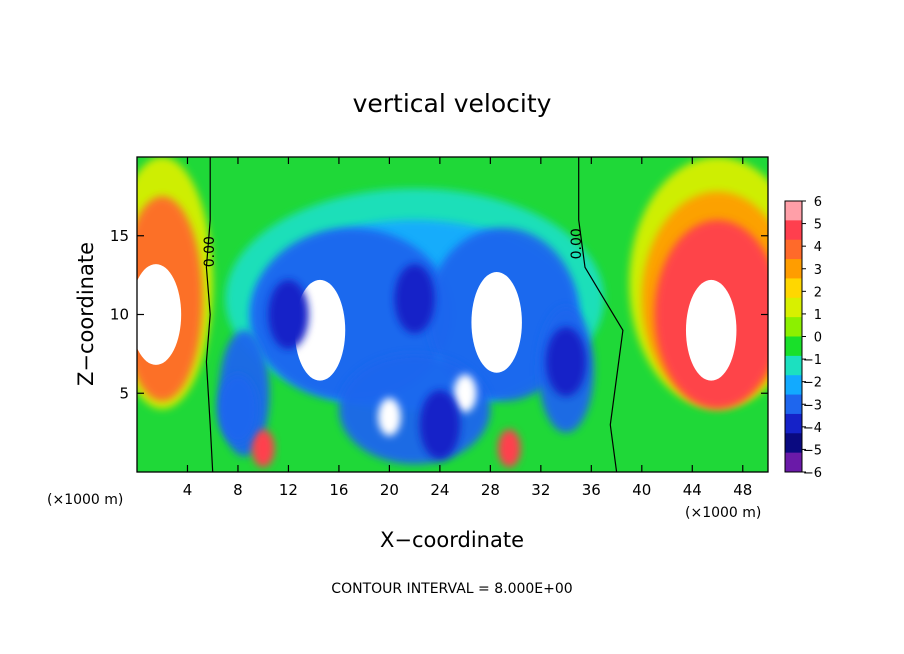 The width and height of the screenshot is (904, 654). What do you see at coordinates (85, 500) in the screenshot?
I see `x-unit-left: (×1000 m)` at bounding box center [85, 500].